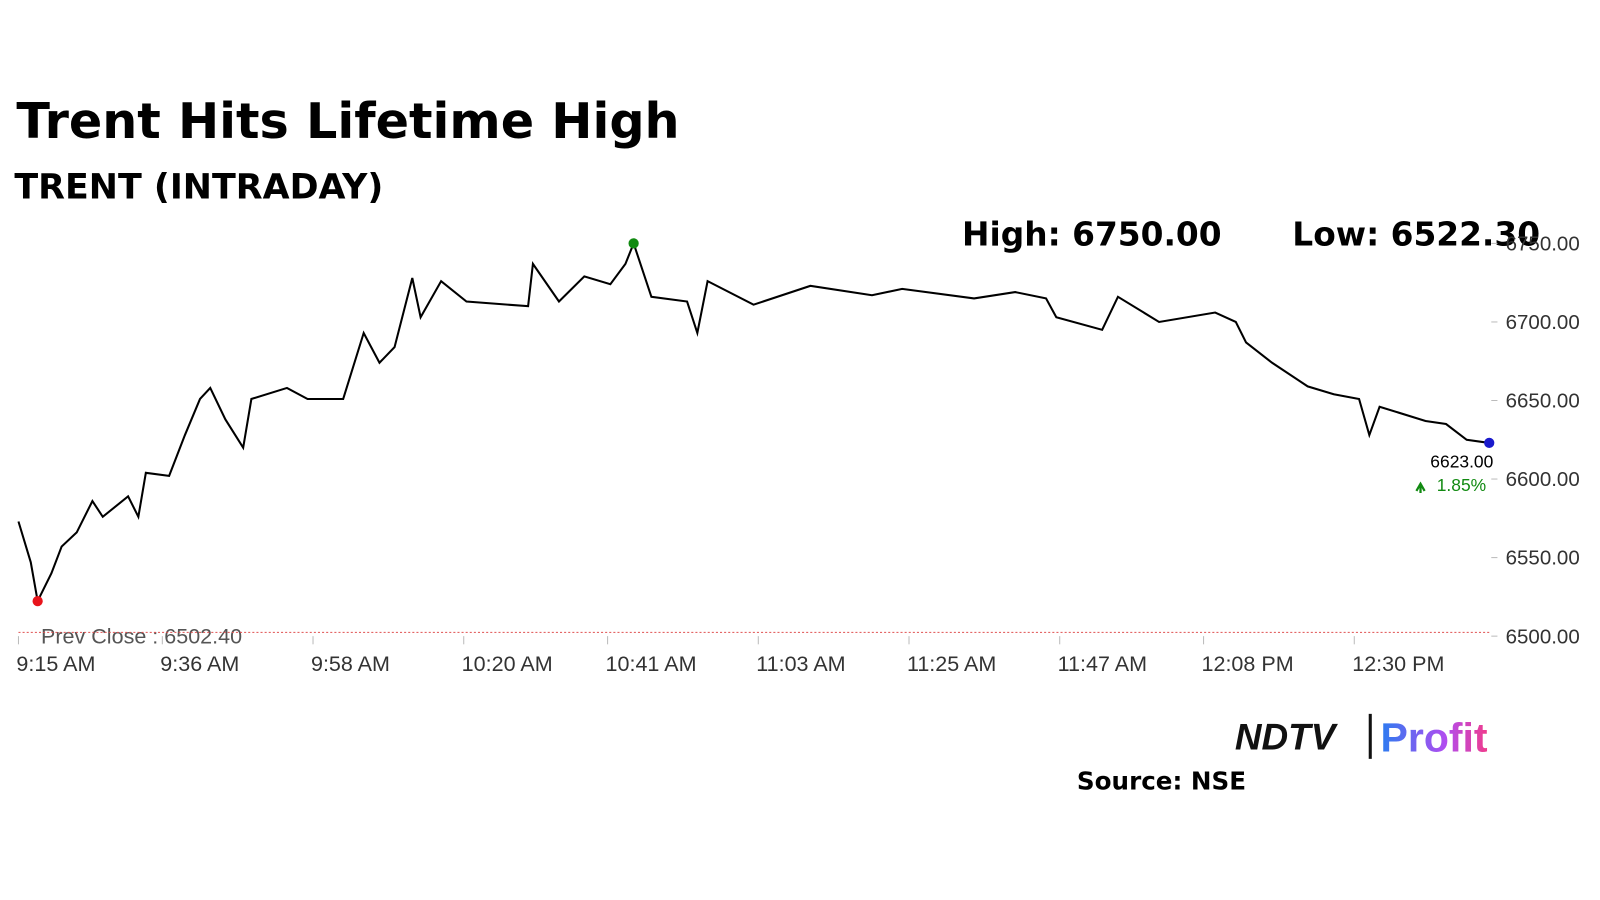 This screenshot has height=900, width=1600. I want to click on x-tick-label: 9:15 AM, so click(55, 664).